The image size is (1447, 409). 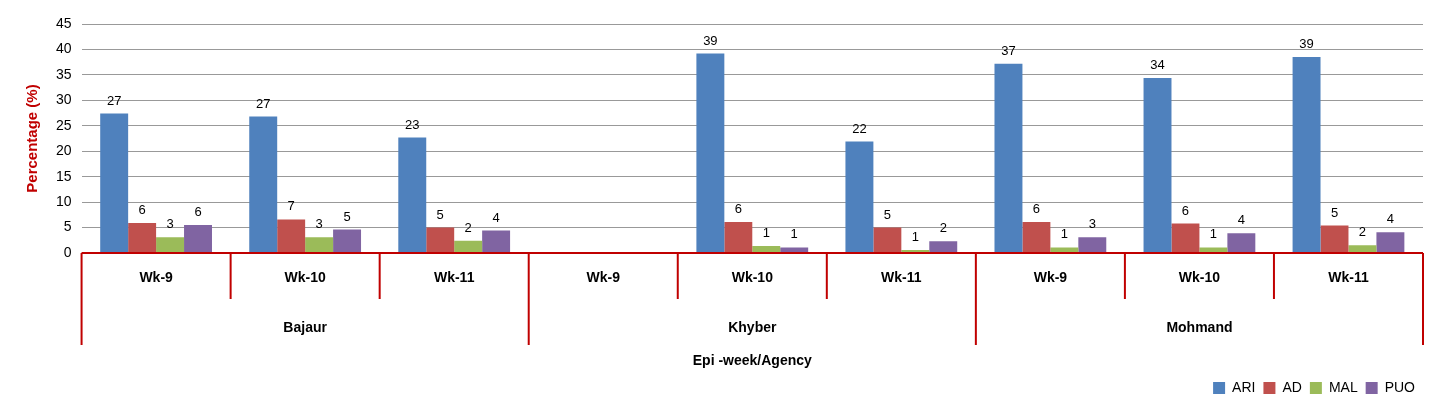 What do you see at coordinates (859, 128) in the screenshot?
I see `data-label: 22` at bounding box center [859, 128].